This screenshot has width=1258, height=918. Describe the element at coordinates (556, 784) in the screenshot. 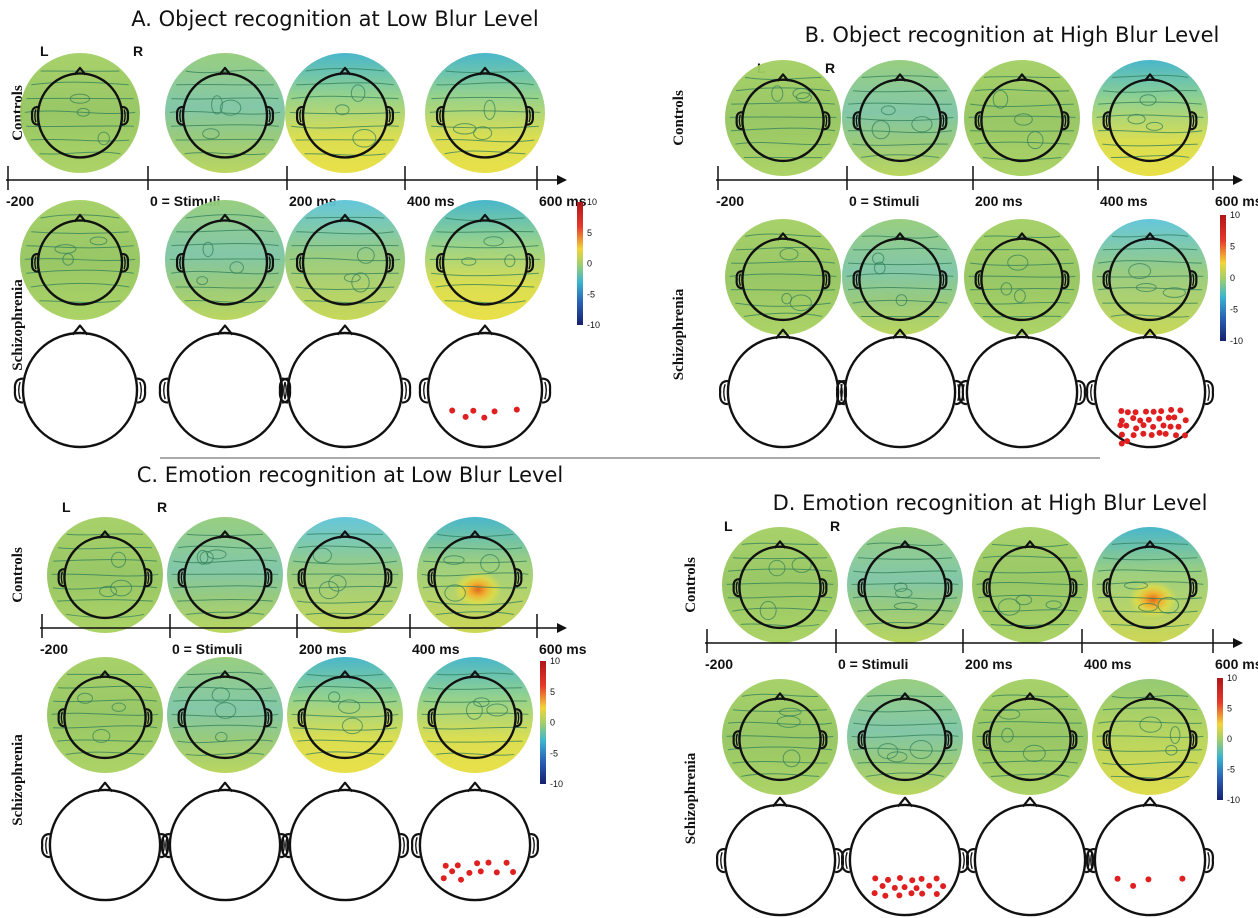

I see `colorbar-tick-label: -10` at that location.